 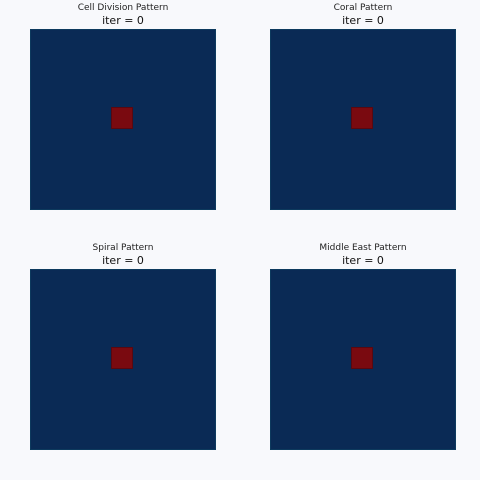 I want to click on chart-title: Spiral Pattern, so click(x=123, y=248).